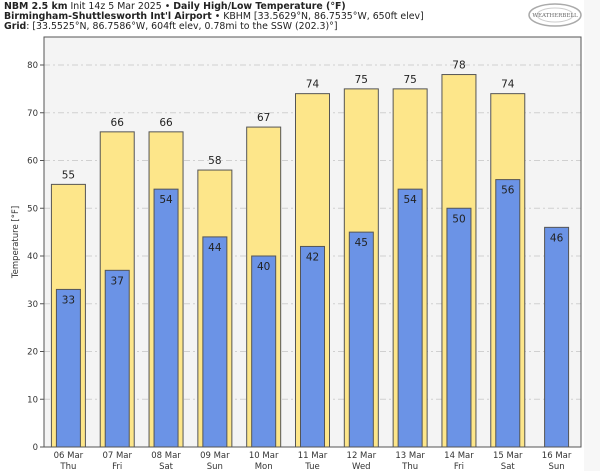  What do you see at coordinates (68, 300) in the screenshot?
I see `low-temp-label: 33` at bounding box center [68, 300].